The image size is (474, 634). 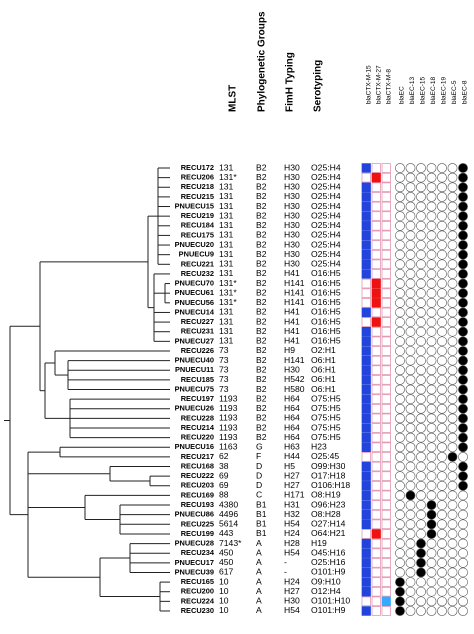 What do you see at coordinates (197, 215) in the screenshot?
I see `isolate-id: RECU219` at bounding box center [197, 215].